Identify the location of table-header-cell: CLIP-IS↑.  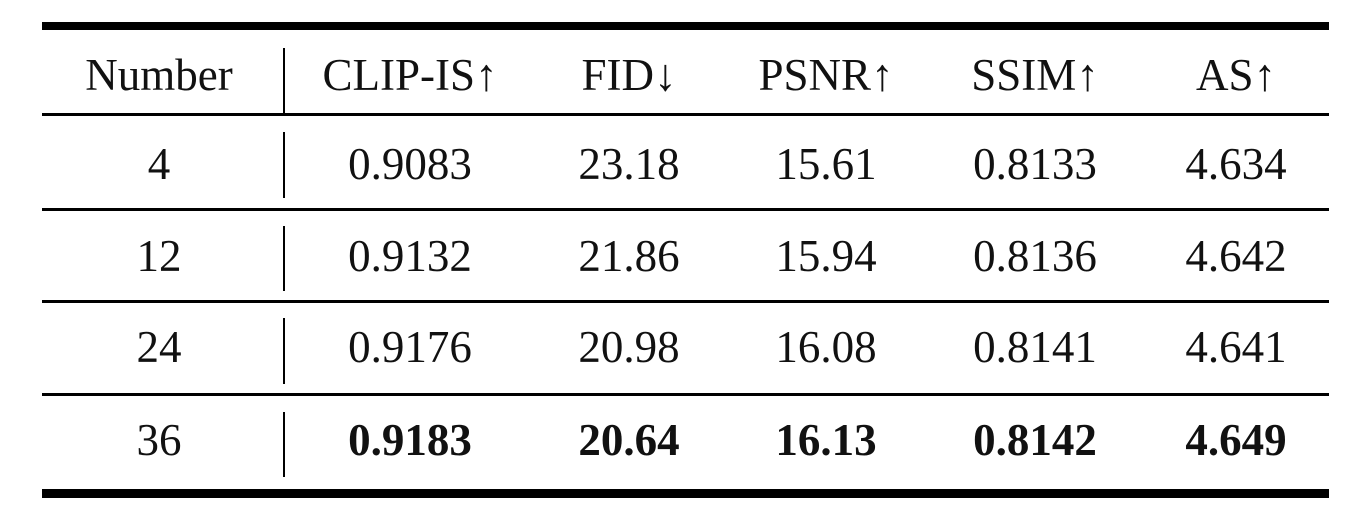
(410, 75).